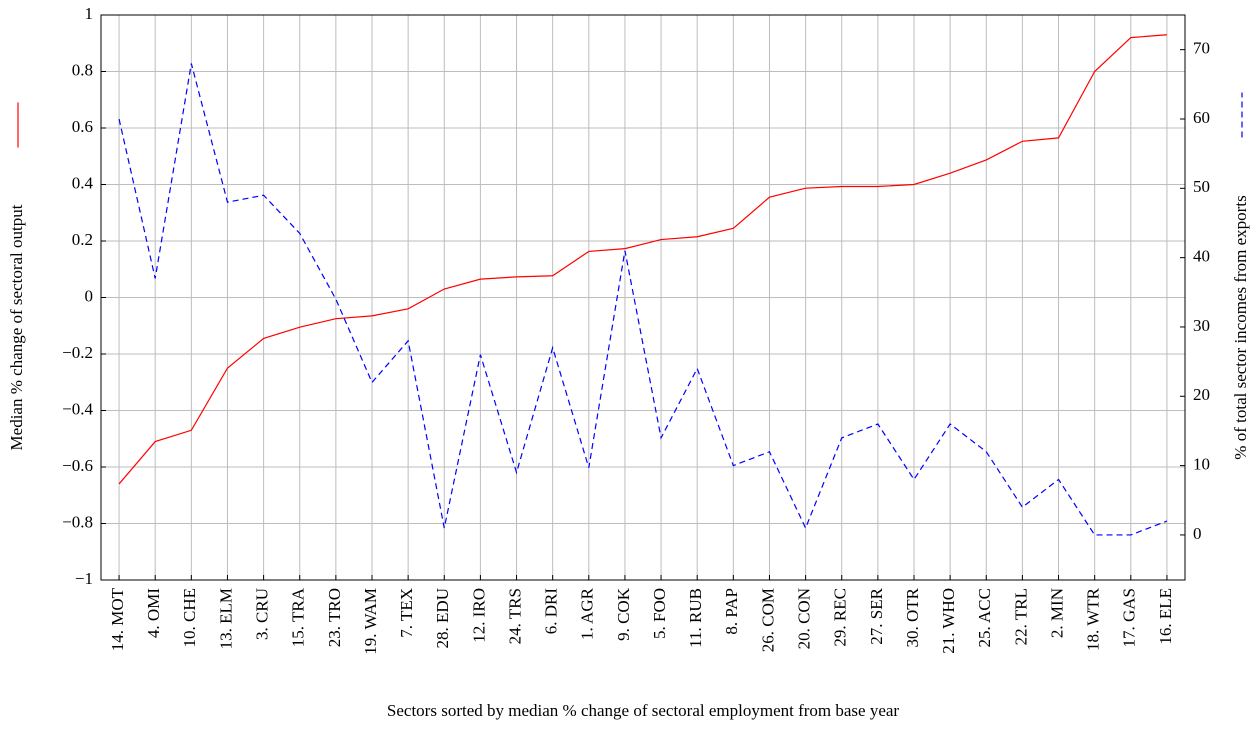 This screenshot has height=731, width=1260. Describe the element at coordinates (840, 617) in the screenshot. I see `x-tick-label: 29. REC` at that location.